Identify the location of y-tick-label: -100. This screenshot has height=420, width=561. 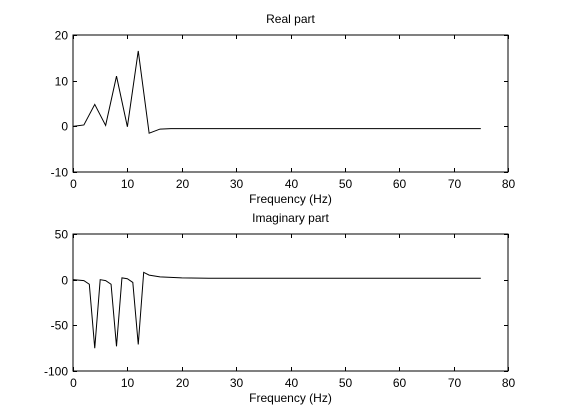
(56, 372).